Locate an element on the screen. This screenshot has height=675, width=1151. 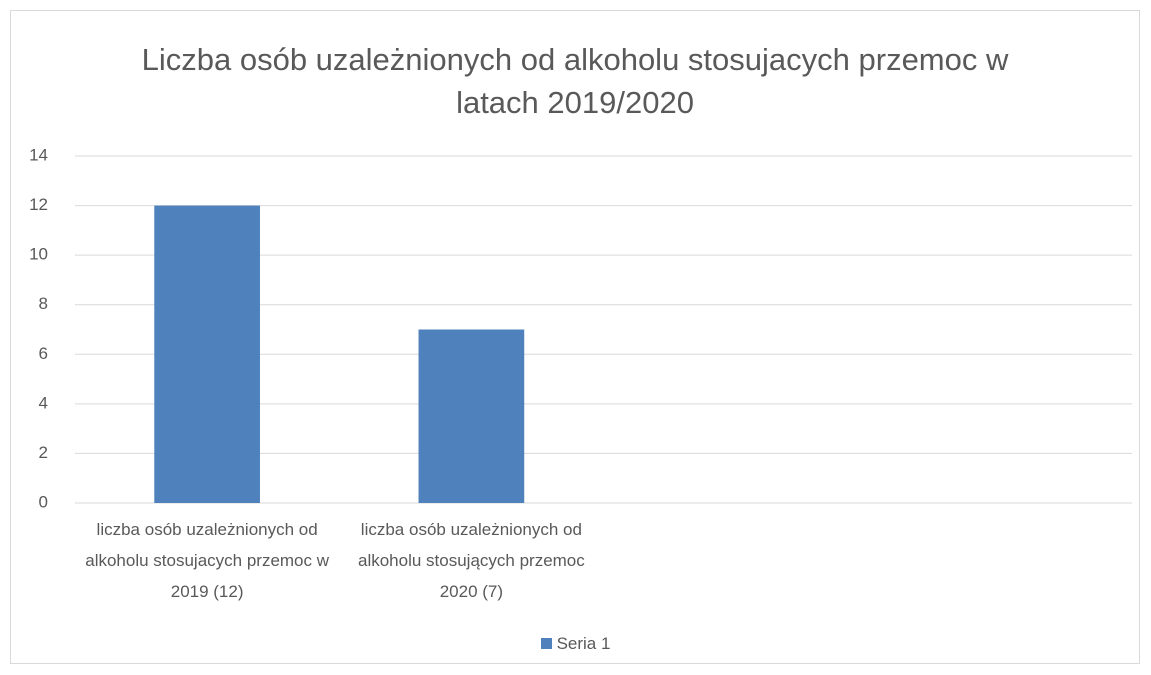
y-tick-label: 2 is located at coordinates (43, 452).